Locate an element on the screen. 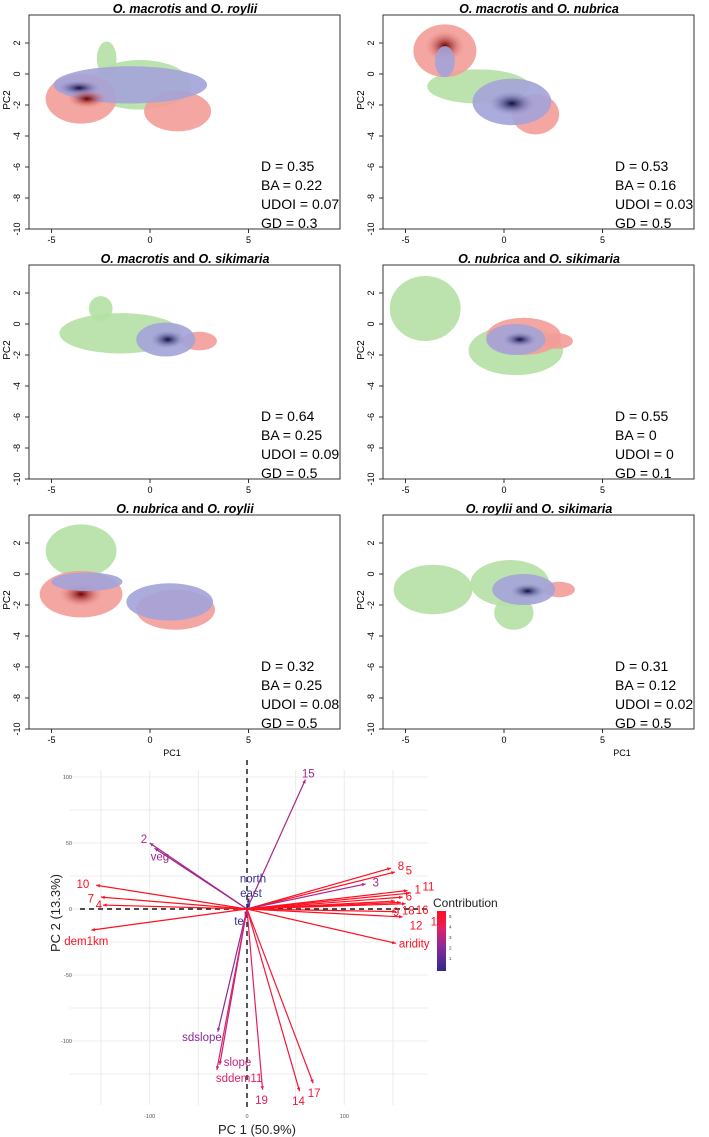 This screenshot has height=1137, width=709. vector-label: 3 is located at coordinates (376, 883).